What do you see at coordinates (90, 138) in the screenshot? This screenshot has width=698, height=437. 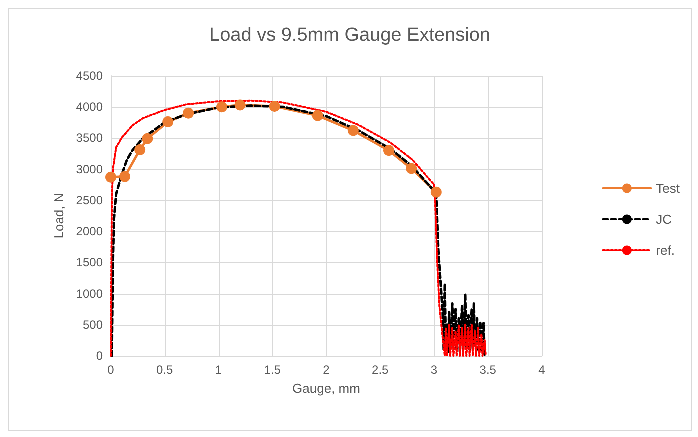 I see `y-tick-label: 3500` at bounding box center [90, 138].